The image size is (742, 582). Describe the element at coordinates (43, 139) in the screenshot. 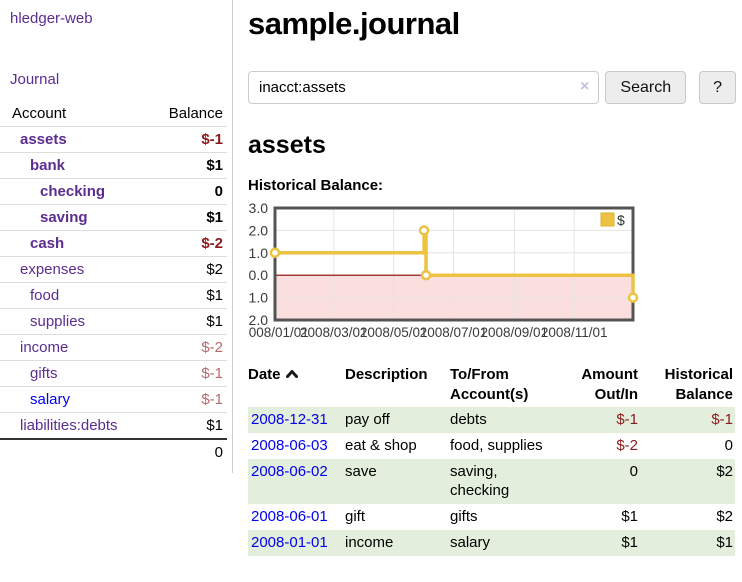

I see `sidebar-account-assets: assets` at that location.